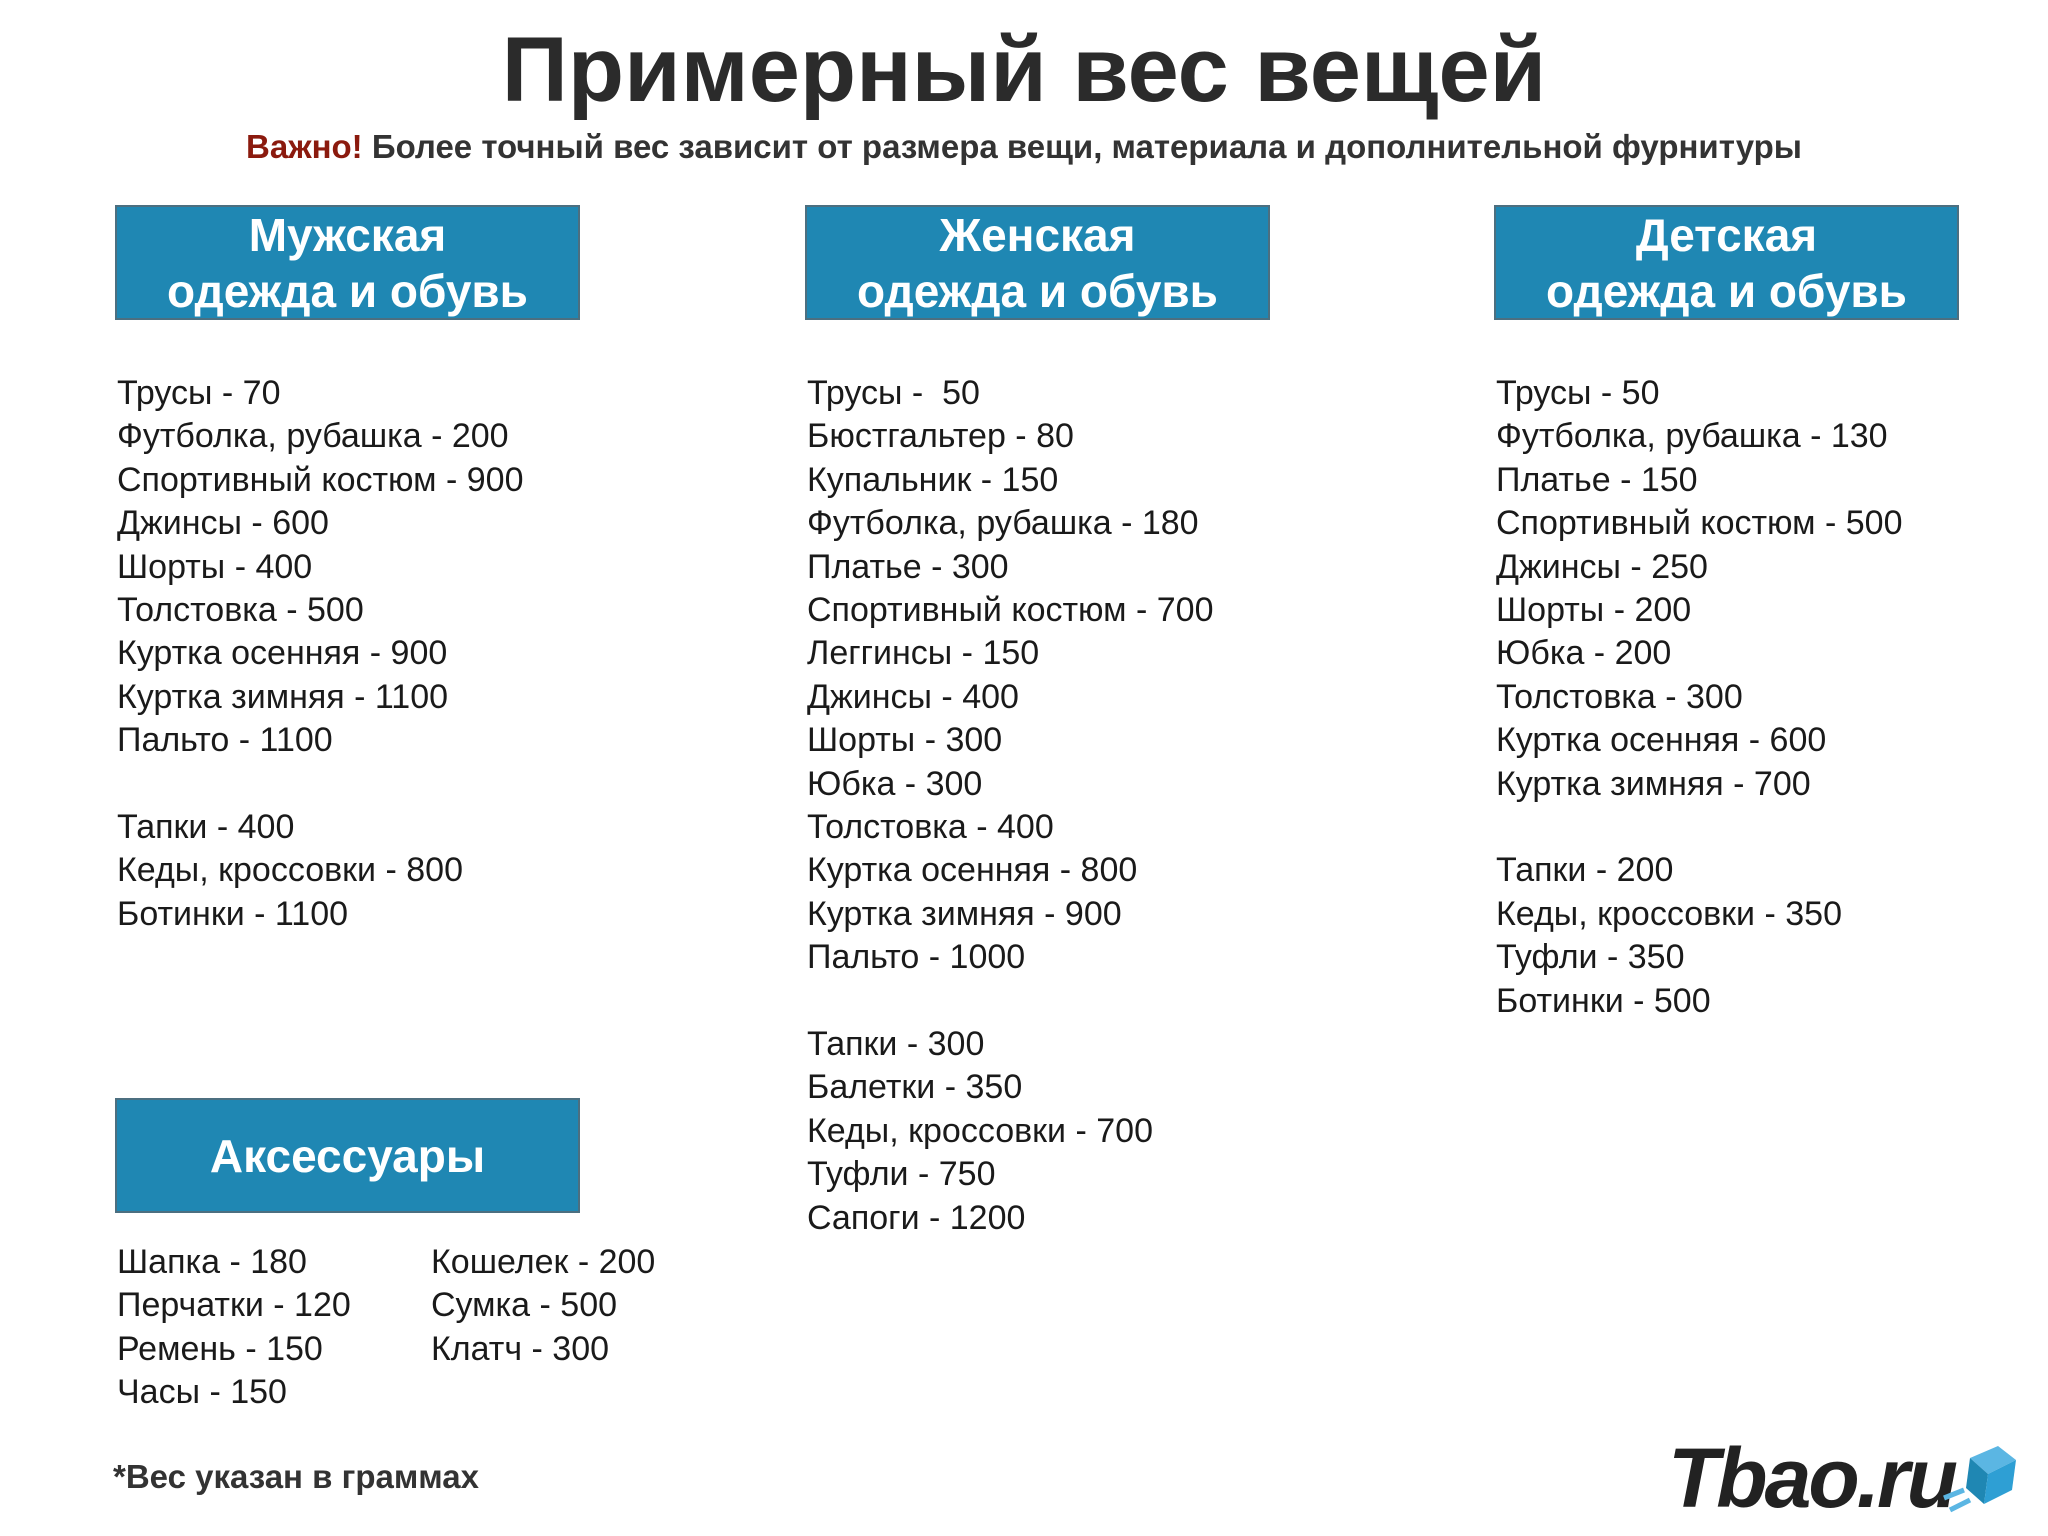  What do you see at coordinates (212, 1262) in the screenshot?
I see `item: Шапка - 180` at bounding box center [212, 1262].